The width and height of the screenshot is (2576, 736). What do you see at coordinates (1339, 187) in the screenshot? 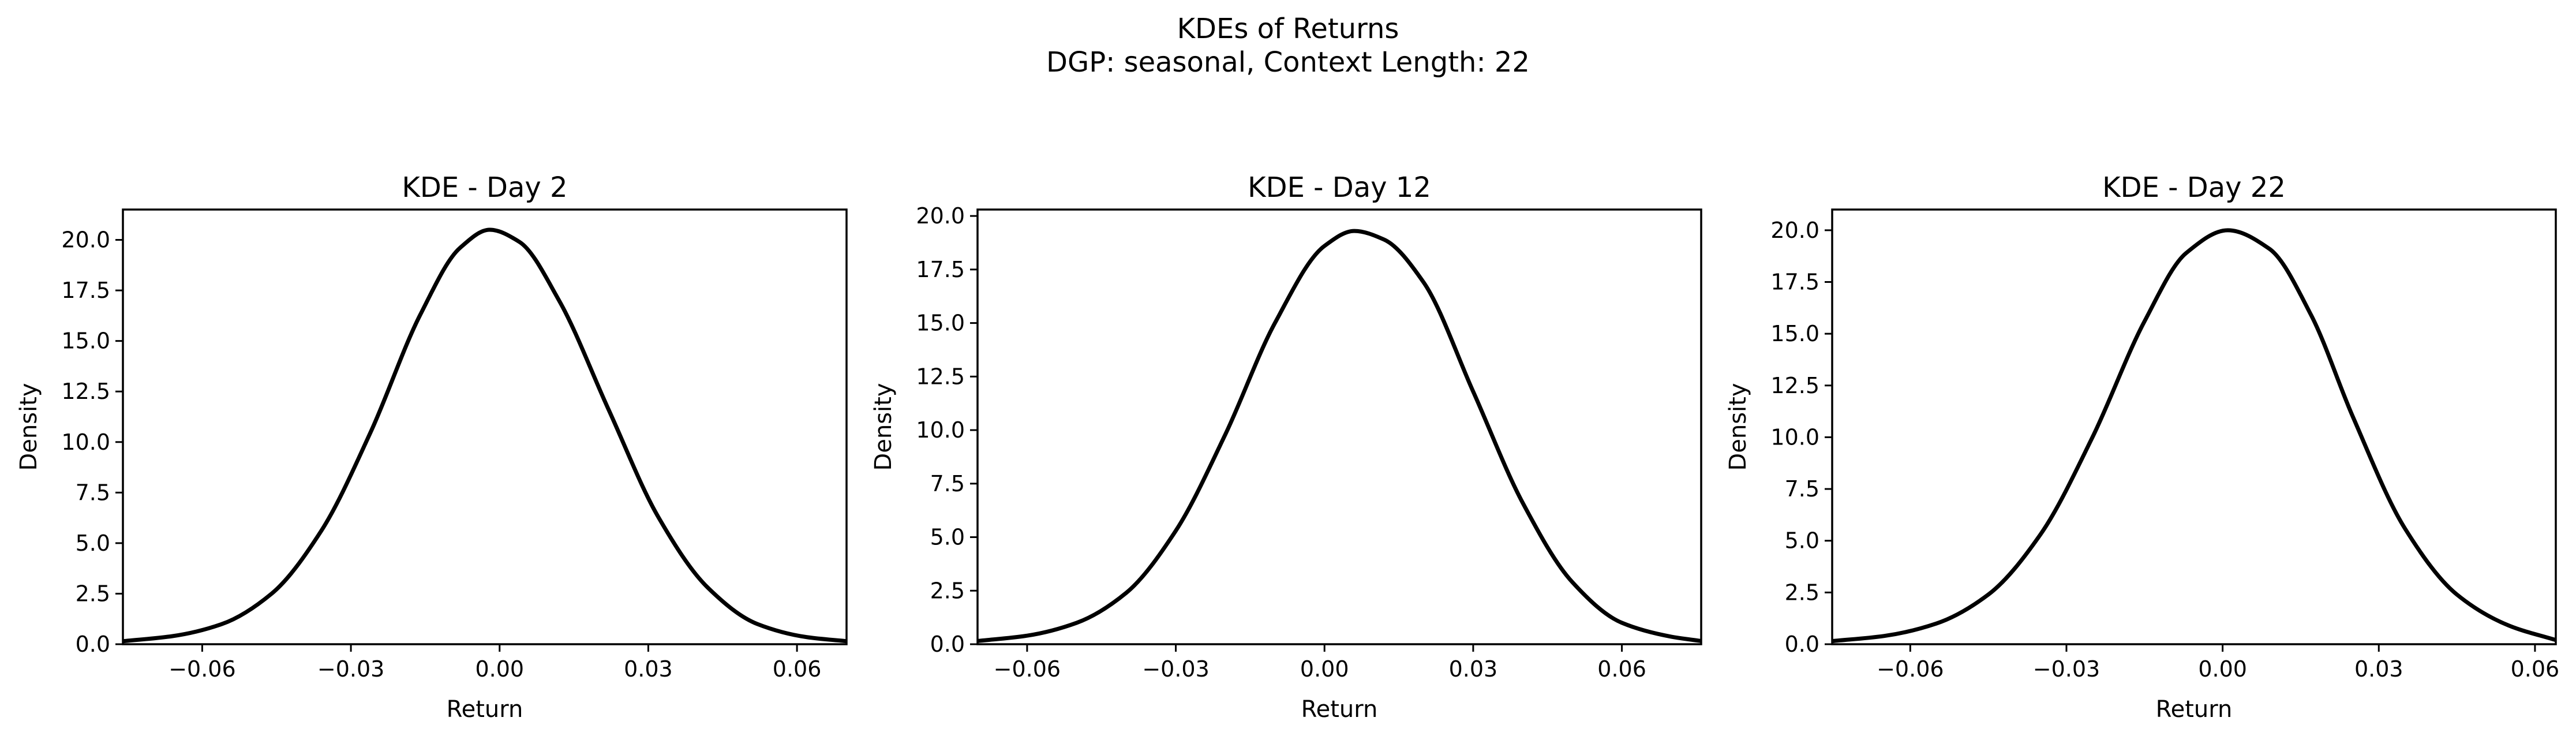
I see `panel-title: KDE - Day 12` at bounding box center [1339, 187].